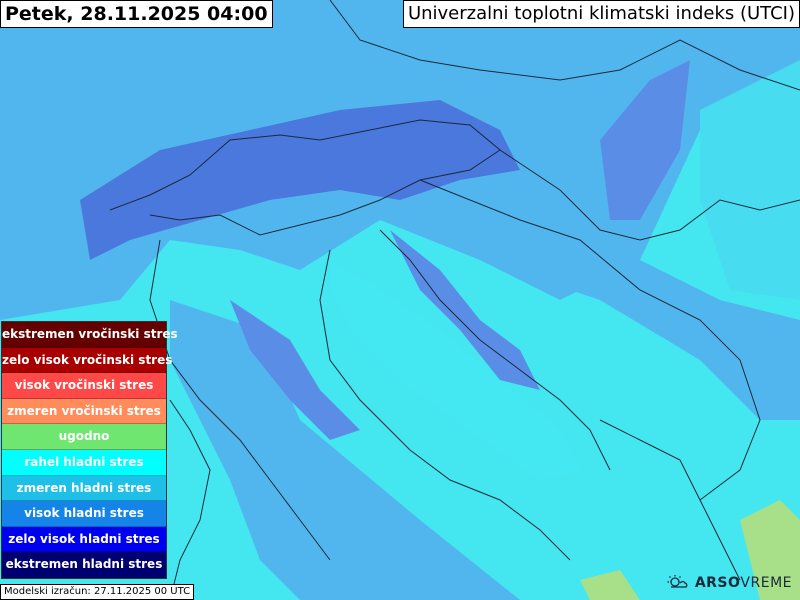 This screenshot has height=600, width=800. What do you see at coordinates (84, 488) in the screenshot?
I see `legend-item: zmeren hladni stres` at bounding box center [84, 488].